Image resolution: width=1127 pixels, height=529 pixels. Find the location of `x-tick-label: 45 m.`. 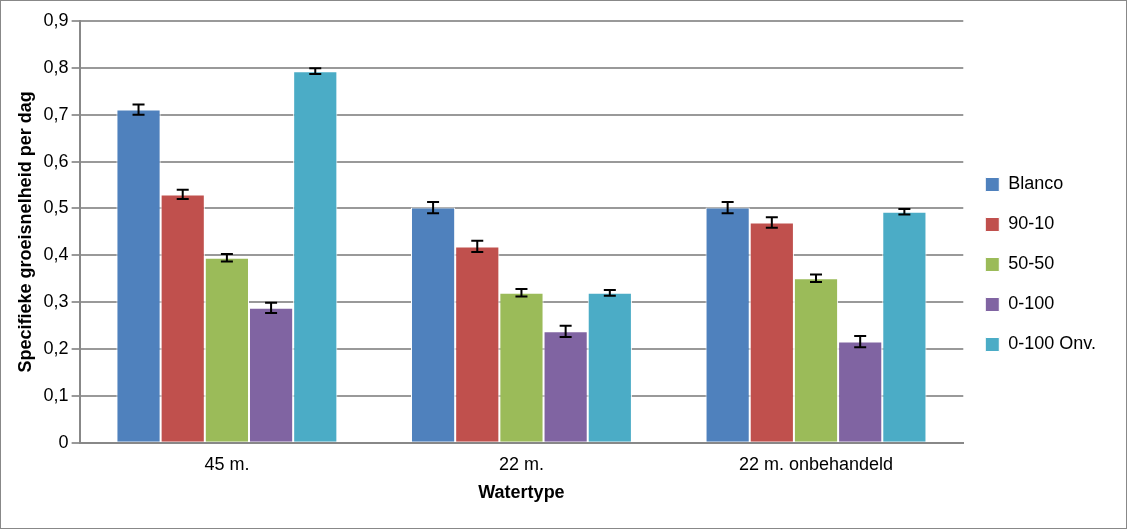

x-tick-label: 45 m. is located at coordinates (227, 463).